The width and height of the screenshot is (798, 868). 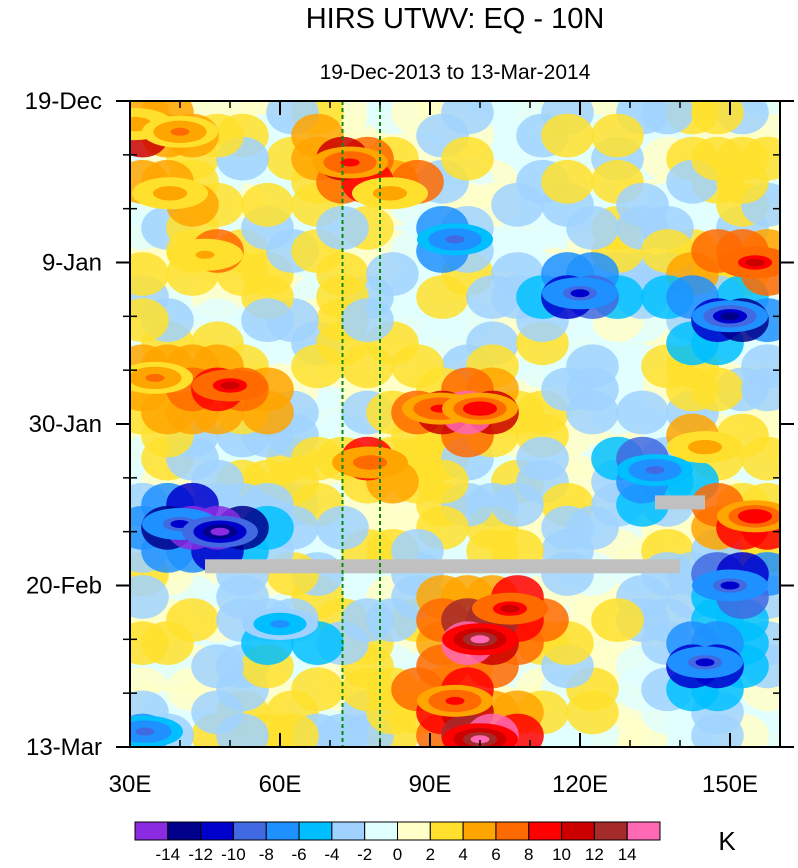 What do you see at coordinates (233, 854) in the screenshot?
I see `colorbar-level-label: -10` at bounding box center [233, 854].